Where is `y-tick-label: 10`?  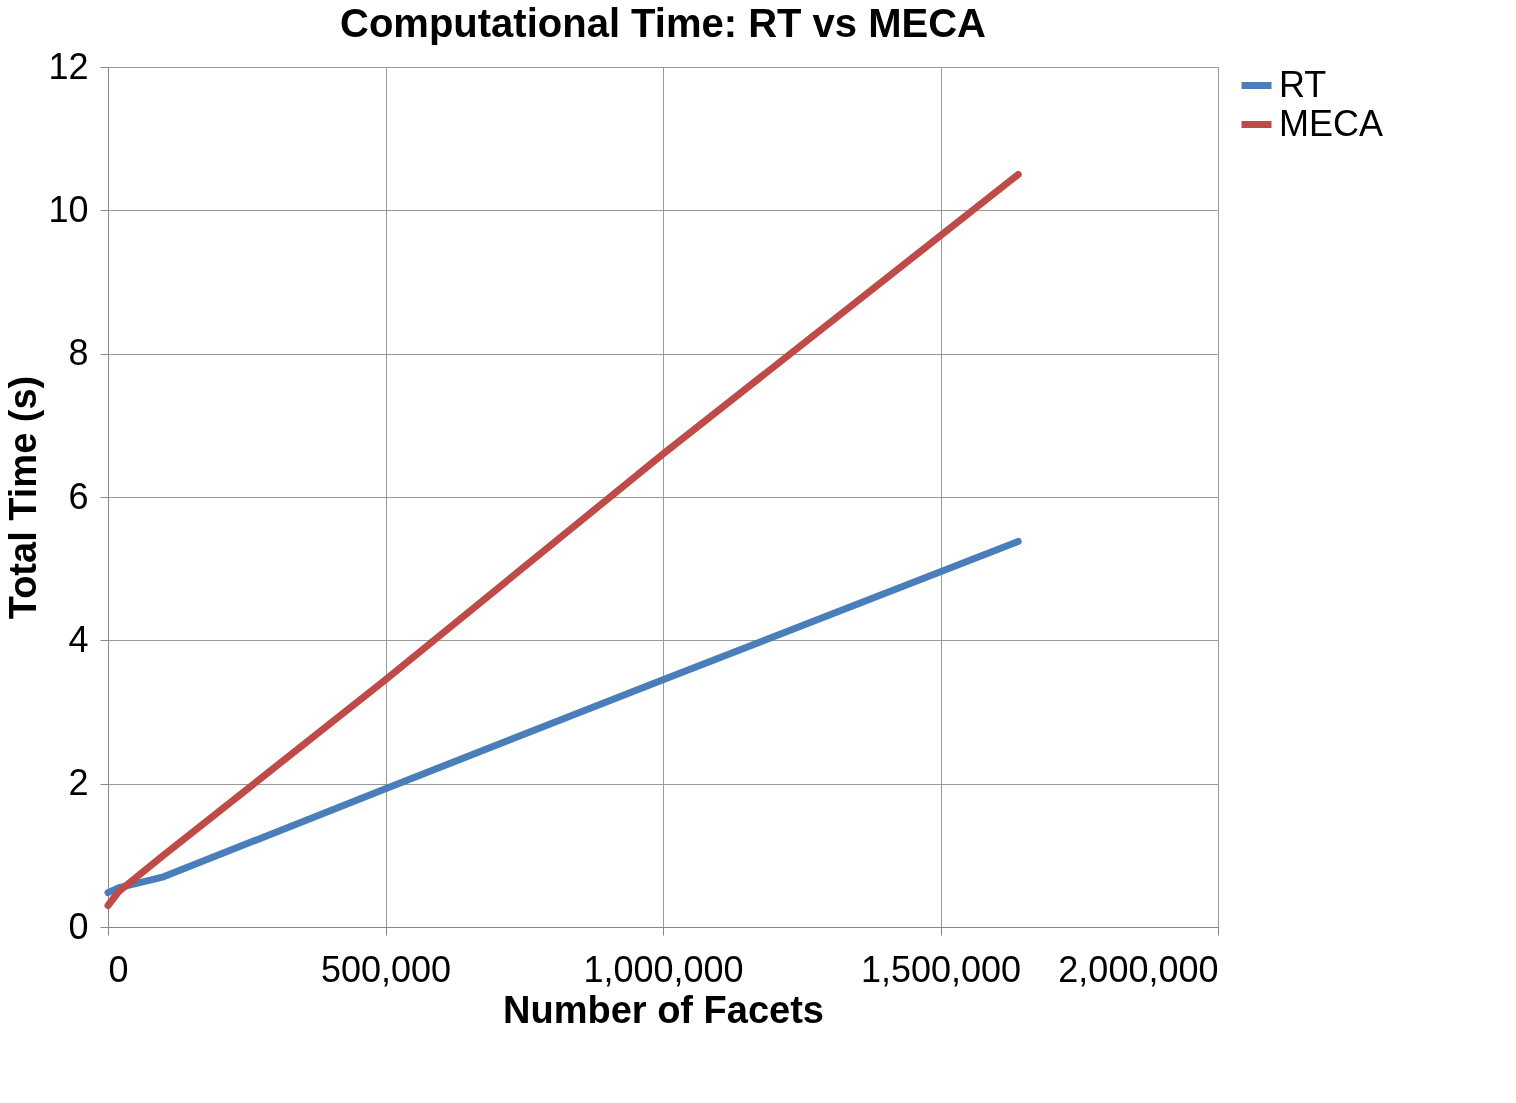
y-tick-label: 10 is located at coordinates (68, 209).